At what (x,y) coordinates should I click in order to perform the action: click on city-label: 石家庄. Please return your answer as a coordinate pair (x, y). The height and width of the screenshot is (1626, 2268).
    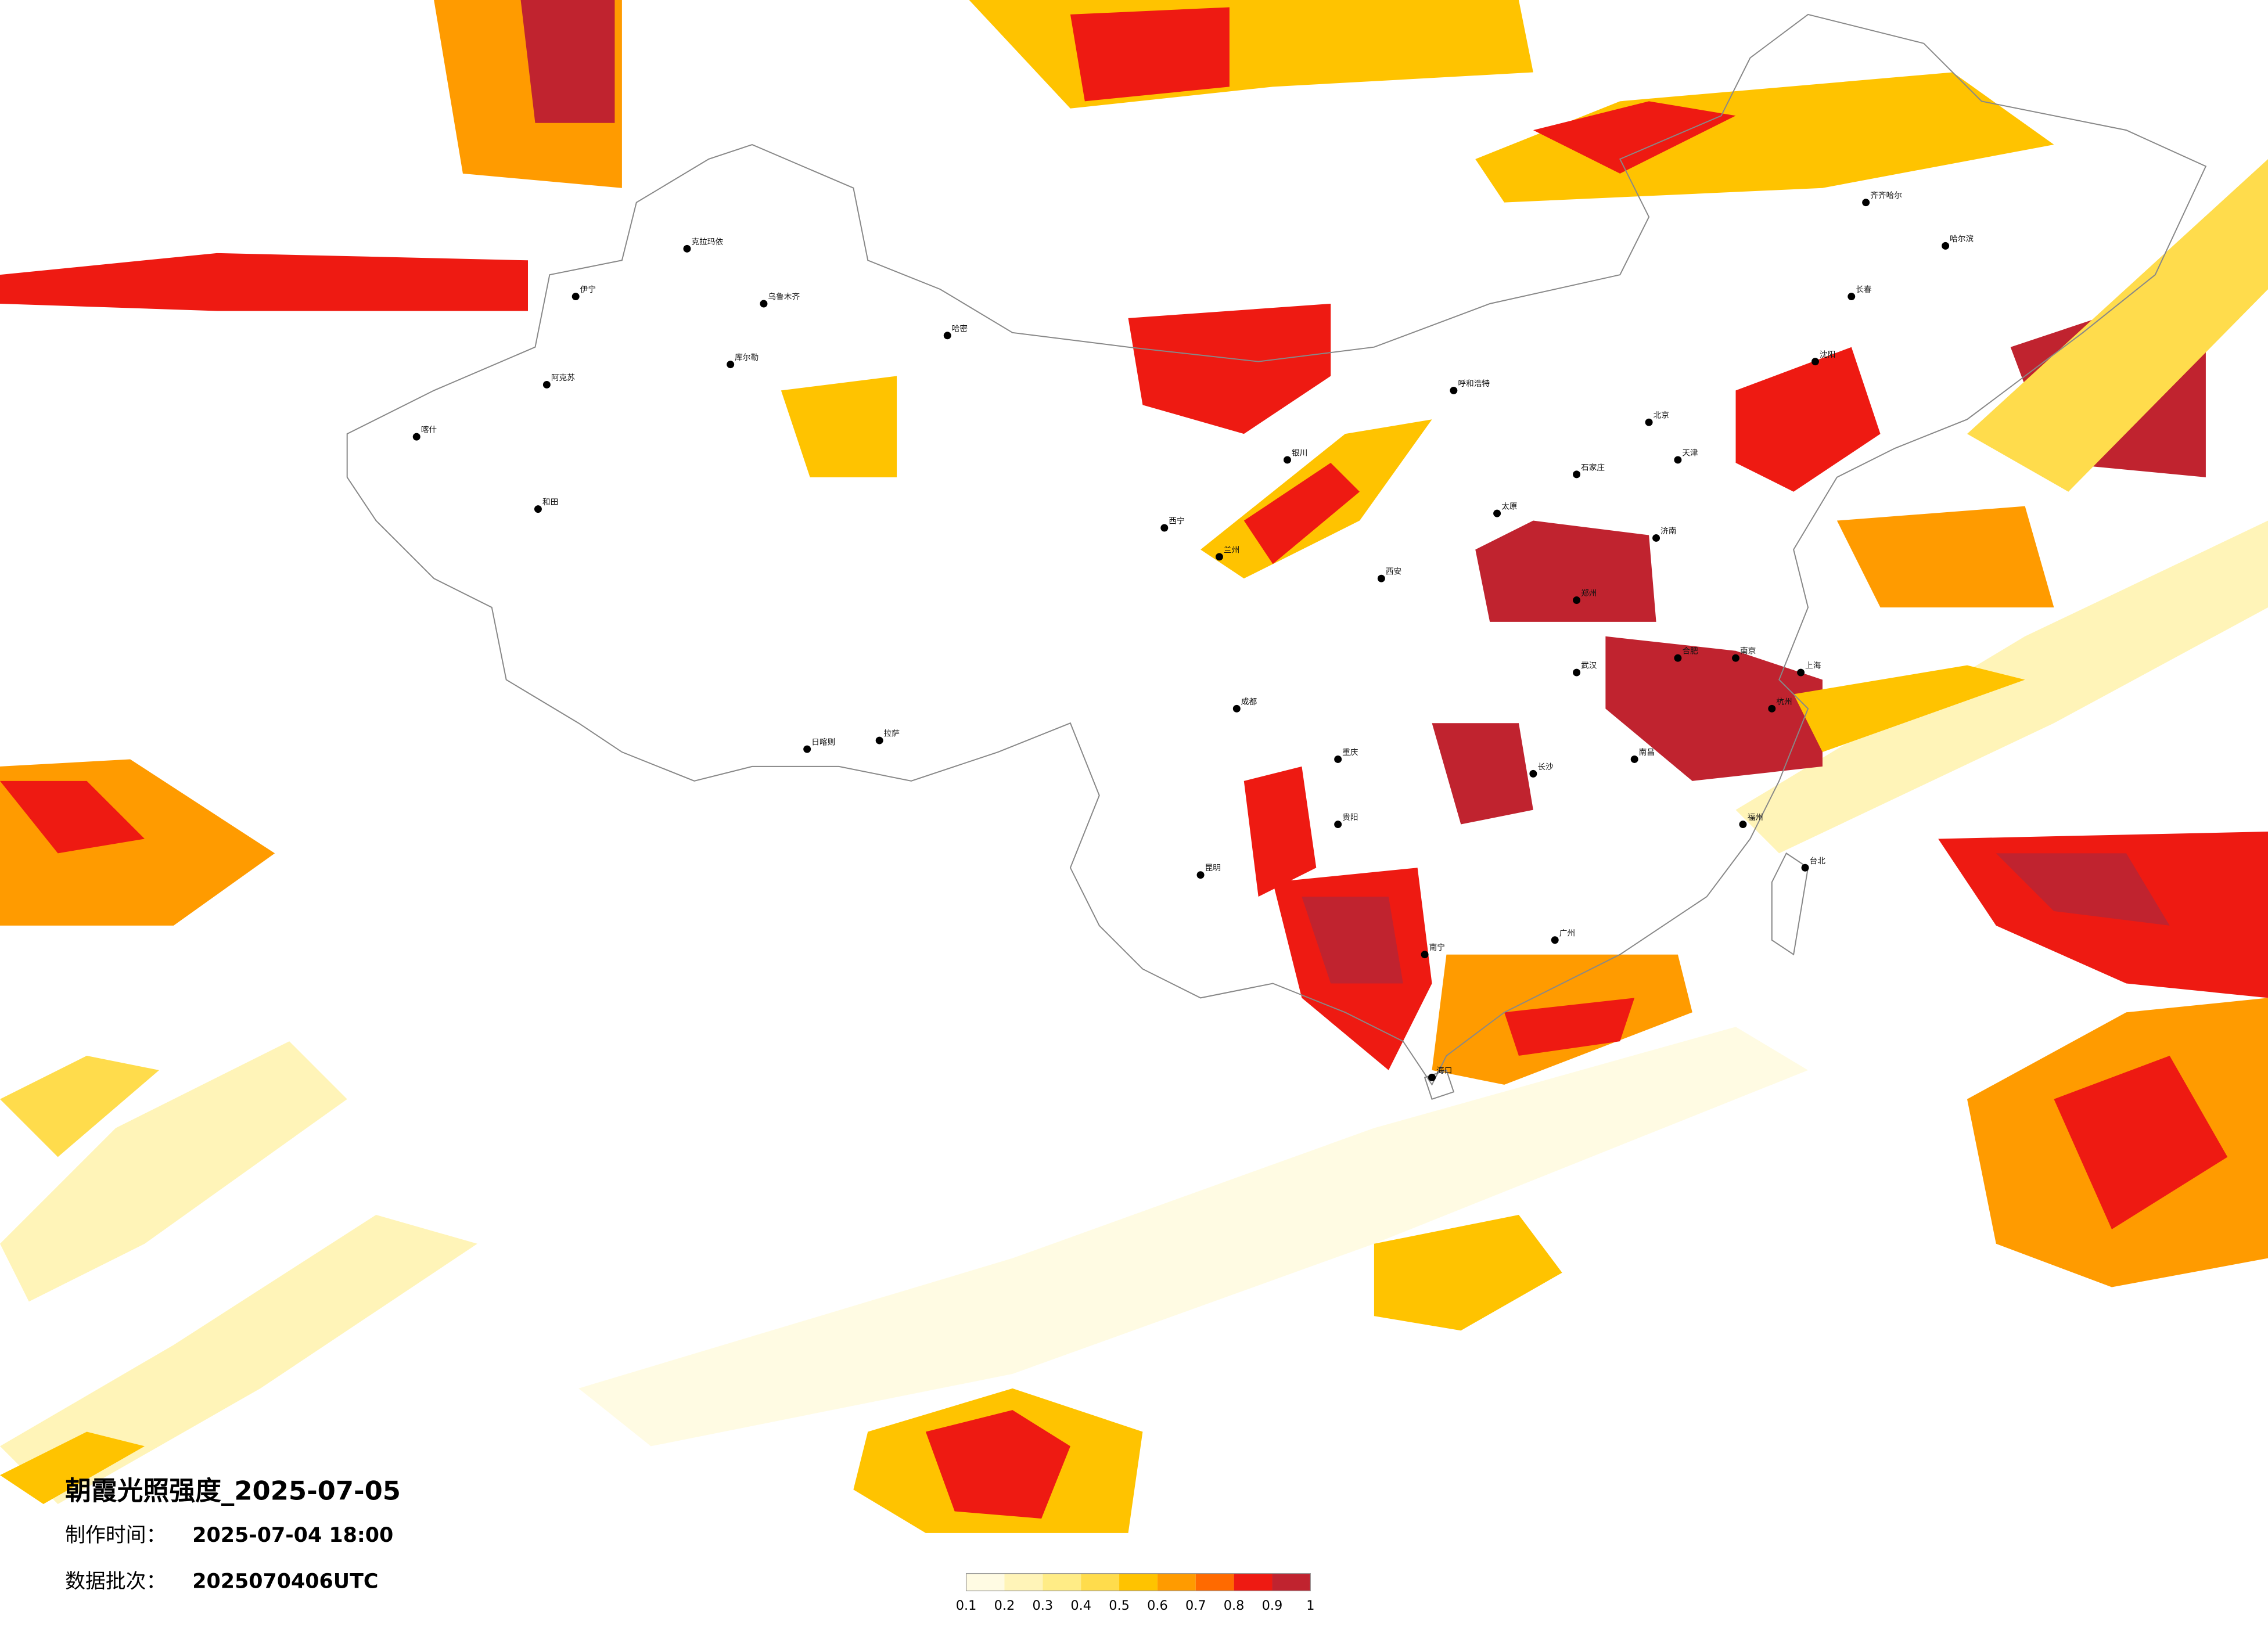
    Looking at the image, I should click on (1593, 467).